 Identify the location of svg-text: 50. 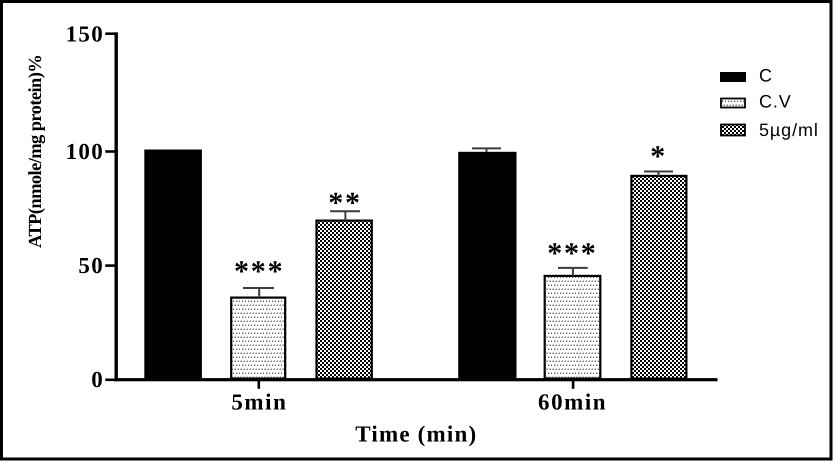
(91, 265).